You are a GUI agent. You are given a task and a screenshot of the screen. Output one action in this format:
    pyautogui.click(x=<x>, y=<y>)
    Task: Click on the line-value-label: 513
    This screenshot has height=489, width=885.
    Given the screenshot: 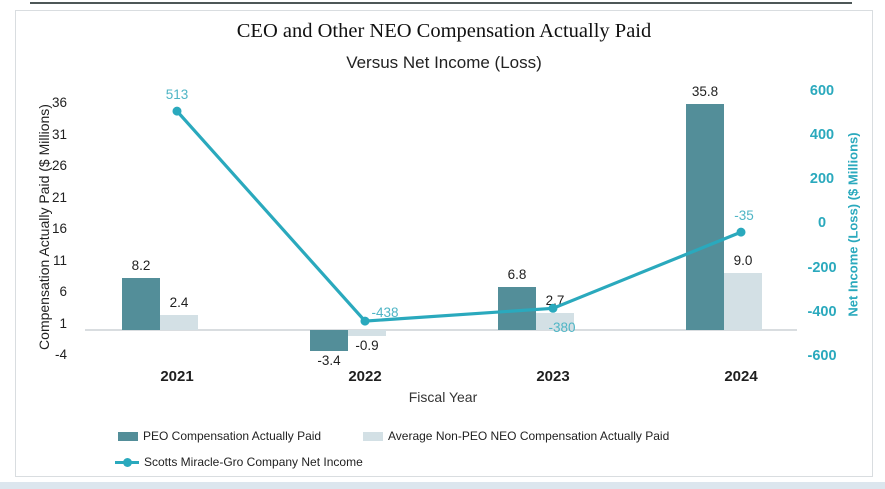 What is the action you would take?
    pyautogui.click(x=177, y=95)
    